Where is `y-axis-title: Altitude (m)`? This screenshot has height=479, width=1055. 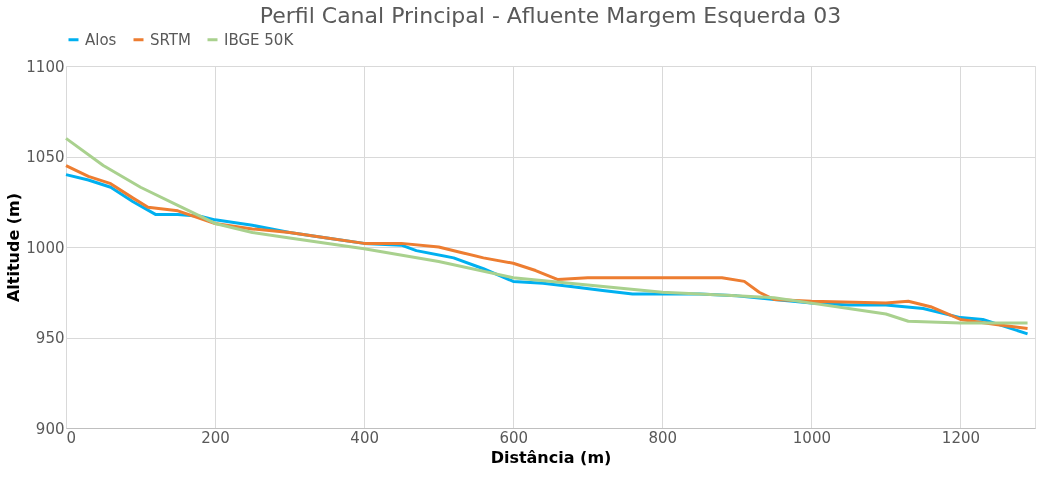
y-axis-title: Altitude (m) is located at coordinates (14, 247).